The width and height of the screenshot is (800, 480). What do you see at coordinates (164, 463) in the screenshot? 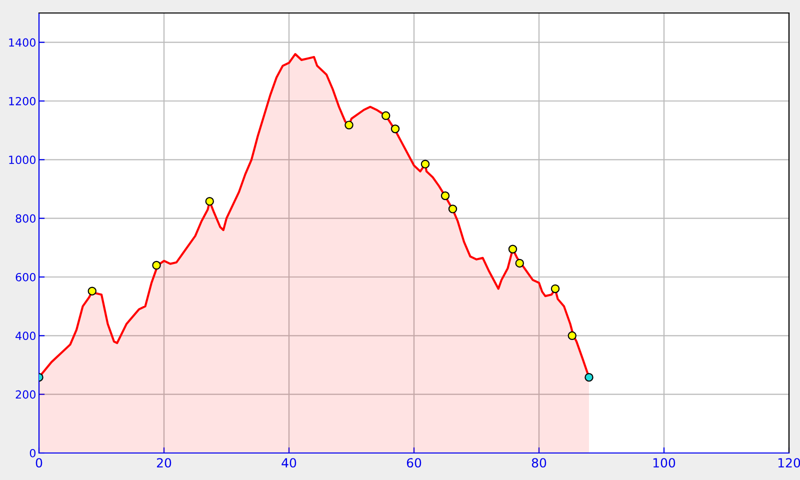
I see `x-tick-label: 20` at bounding box center [164, 463].